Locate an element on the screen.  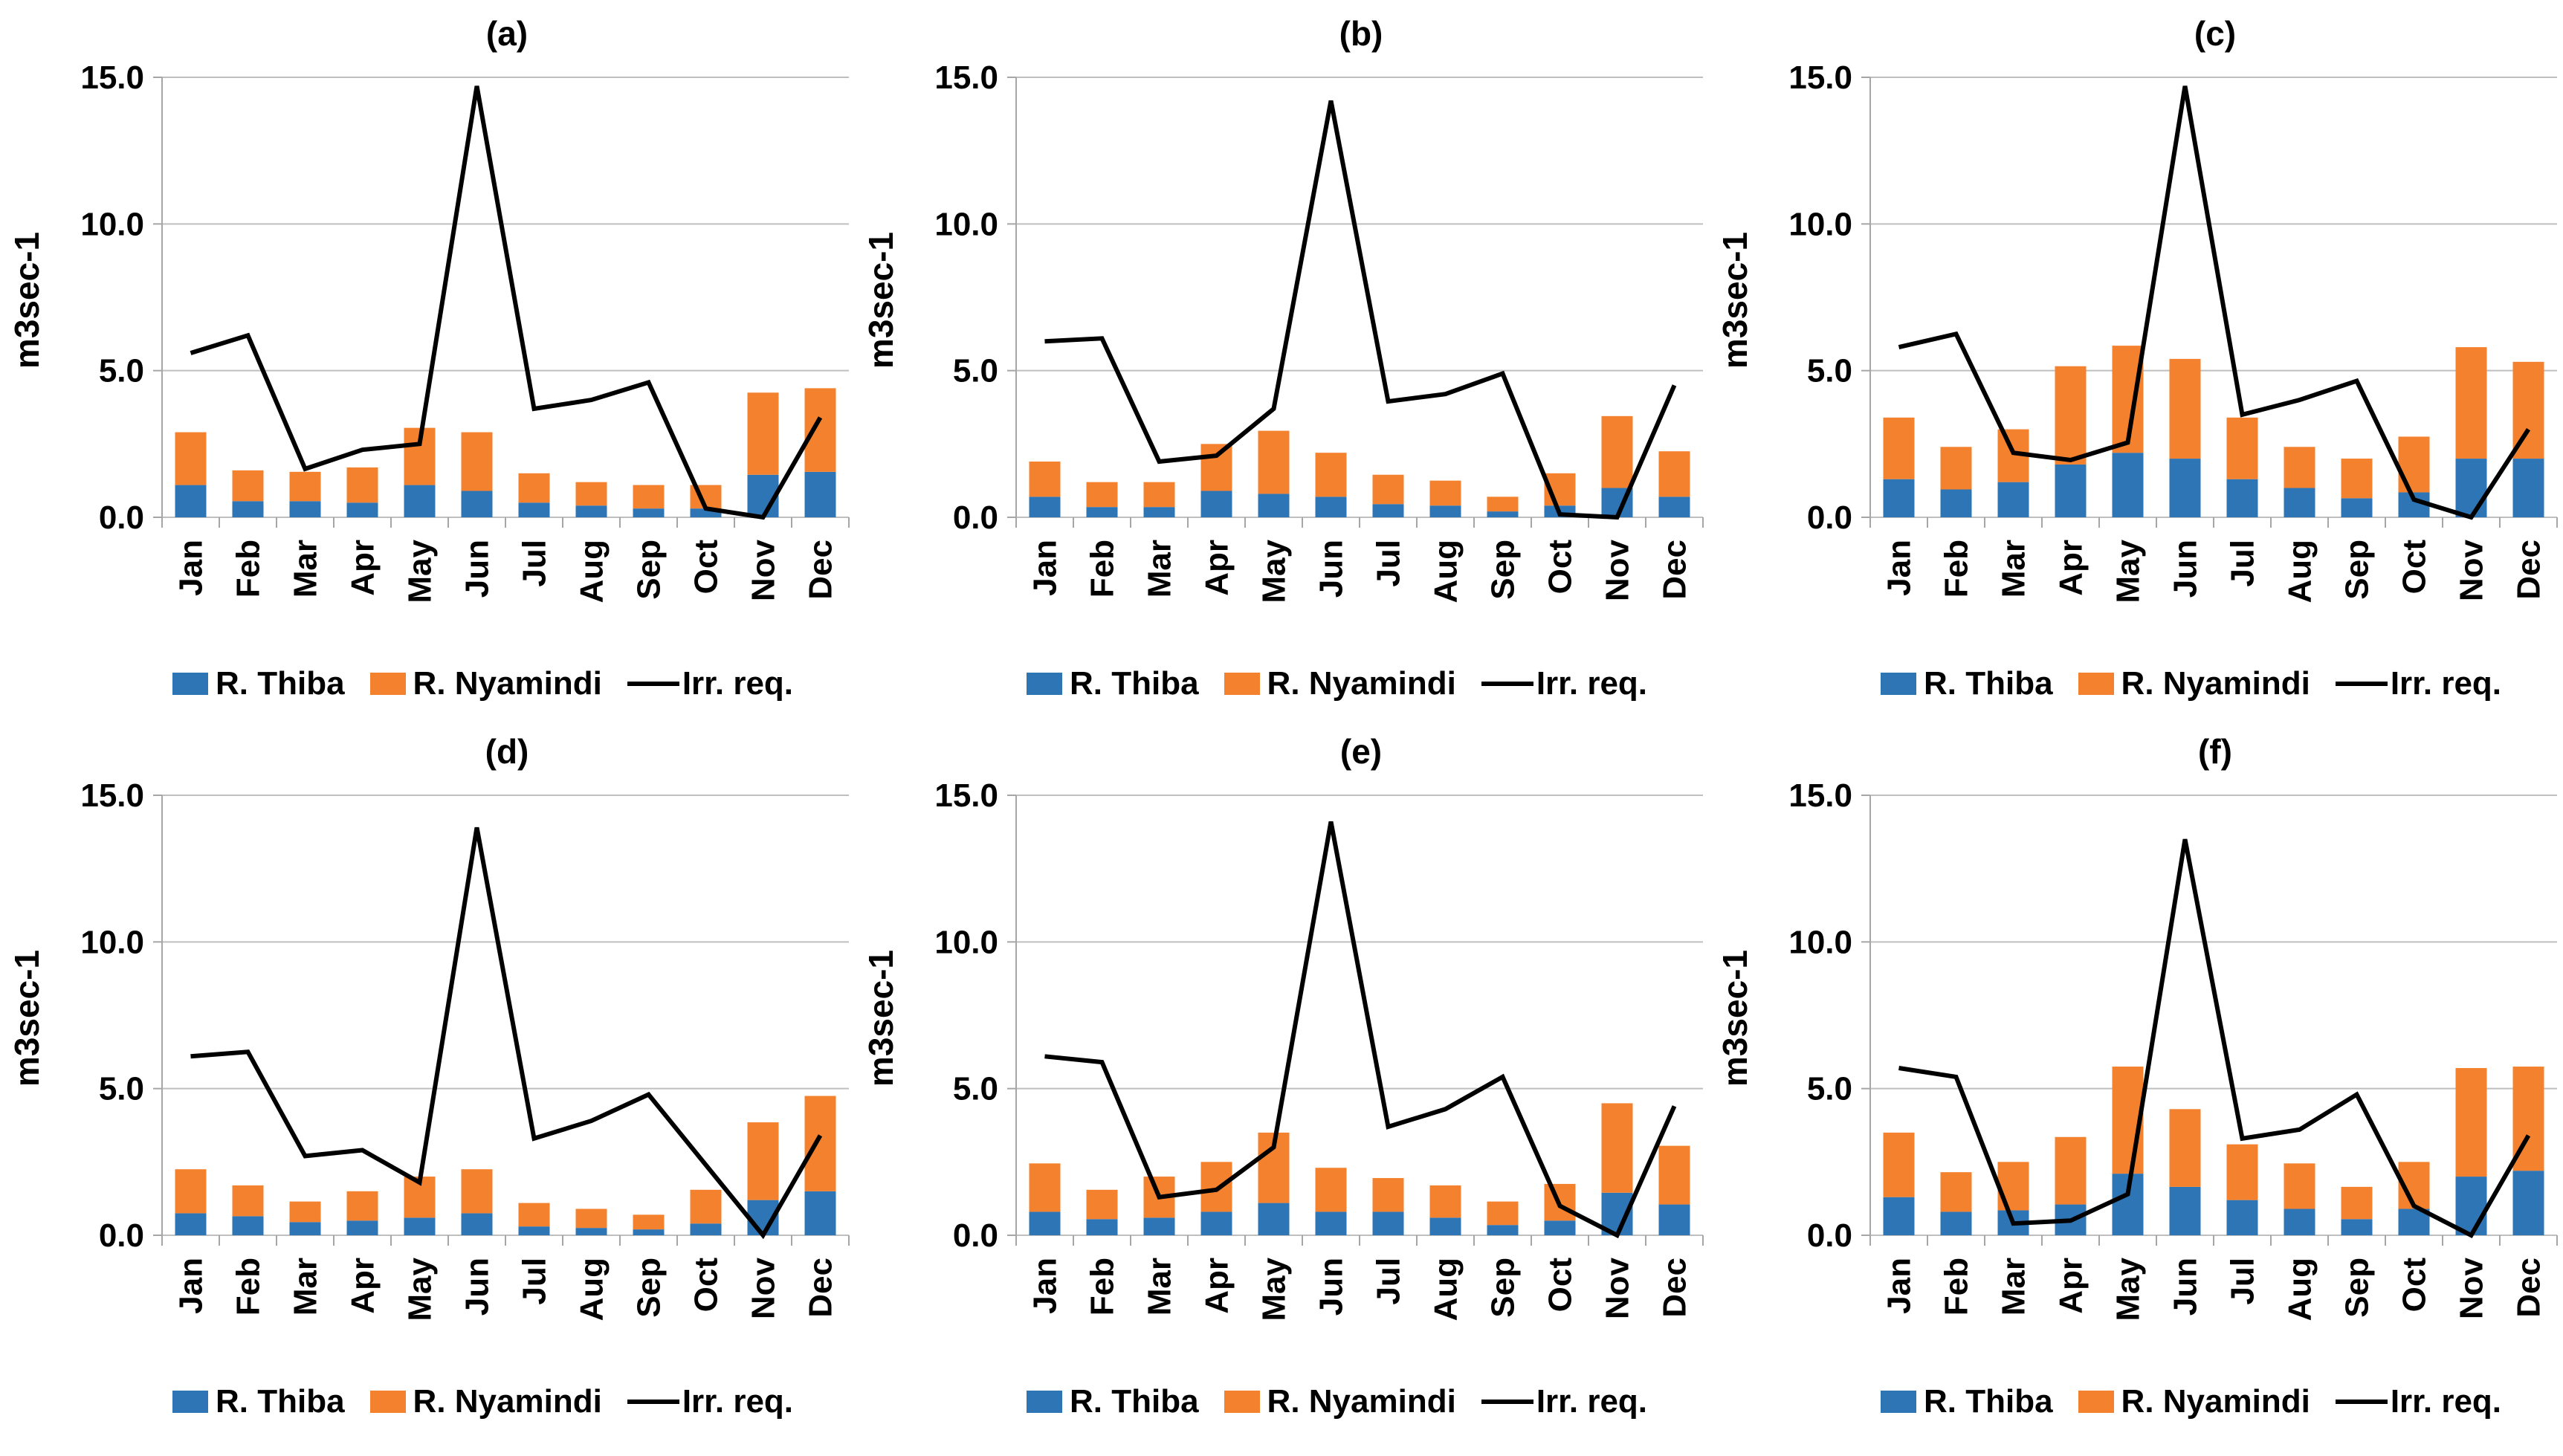
x-tick-label-aug: Aug is located at coordinates (1446, 1289).